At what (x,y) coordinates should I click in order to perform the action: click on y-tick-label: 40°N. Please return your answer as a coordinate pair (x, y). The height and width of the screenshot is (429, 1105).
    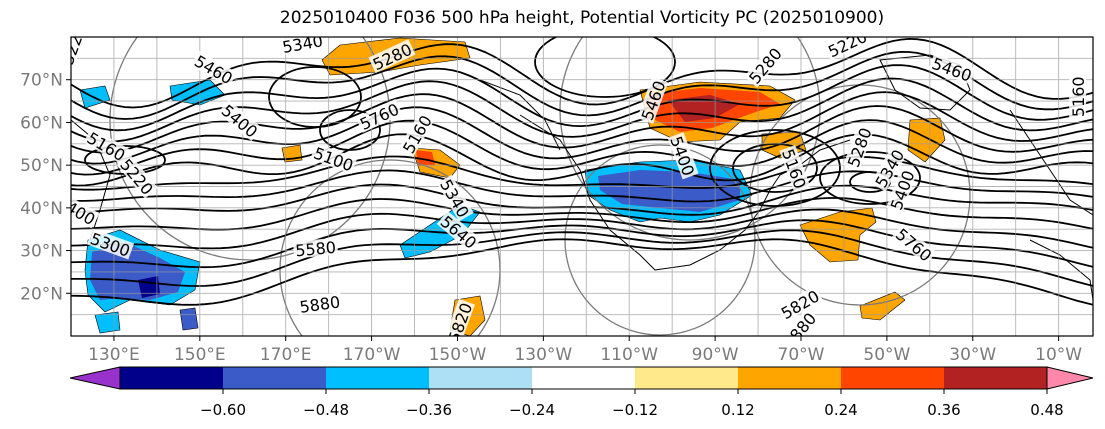
    Looking at the image, I should click on (41, 209).